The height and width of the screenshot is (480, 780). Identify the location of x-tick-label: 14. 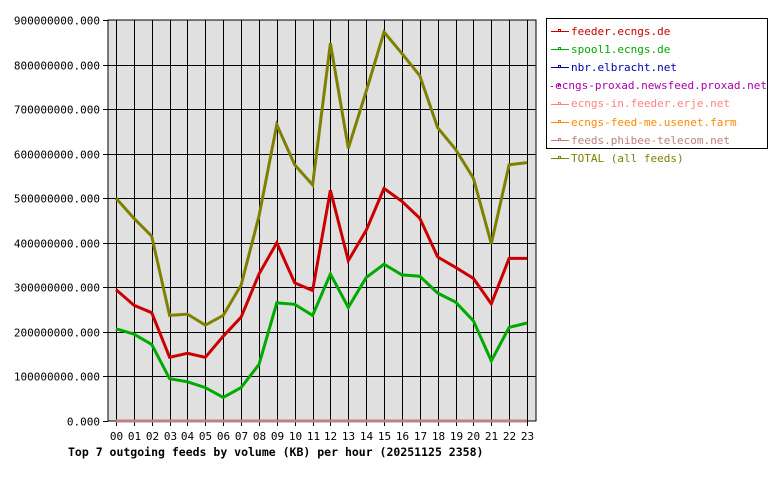
(367, 436).